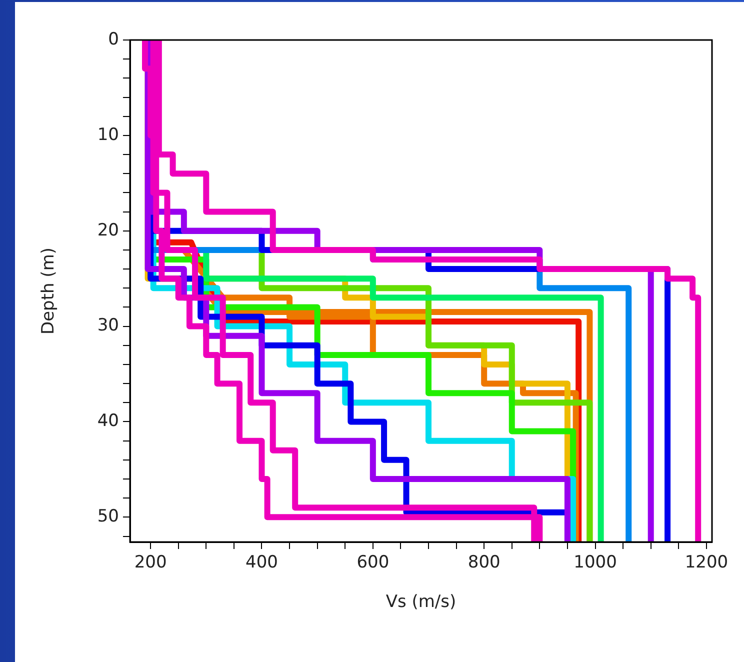  I want to click on x-tick-label: 600, so click(373, 562).